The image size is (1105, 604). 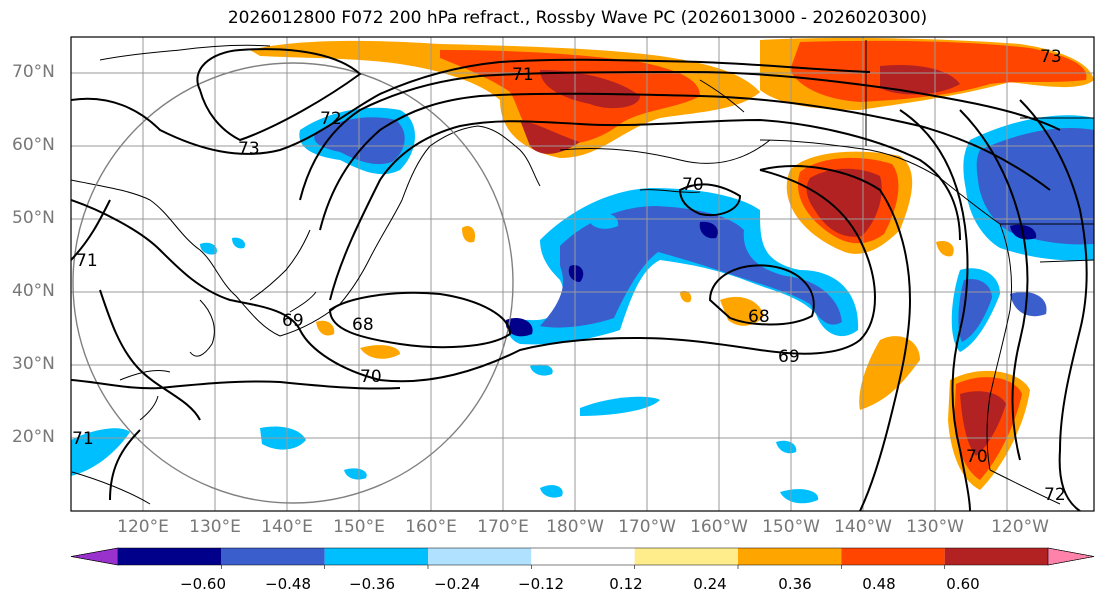 What do you see at coordinates (287, 527) in the screenshot?
I see `lon-label: 140°E` at bounding box center [287, 527].